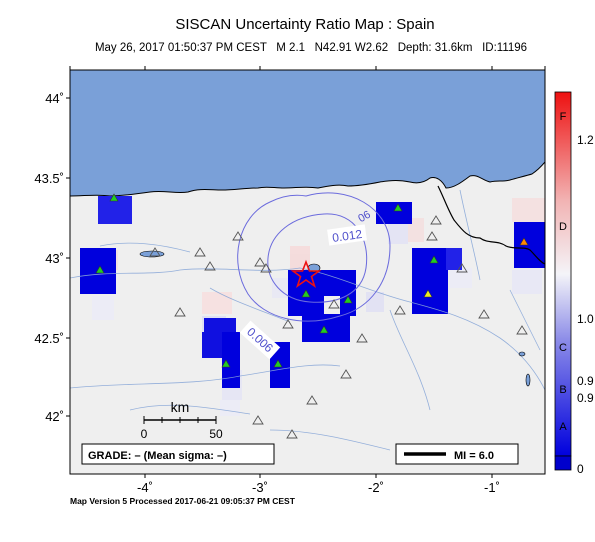 The width and height of the screenshot is (595, 542). What do you see at coordinates (157, 456) in the screenshot?
I see `grade-text: GRADE: – (Mean sigma: –)` at bounding box center [157, 456].